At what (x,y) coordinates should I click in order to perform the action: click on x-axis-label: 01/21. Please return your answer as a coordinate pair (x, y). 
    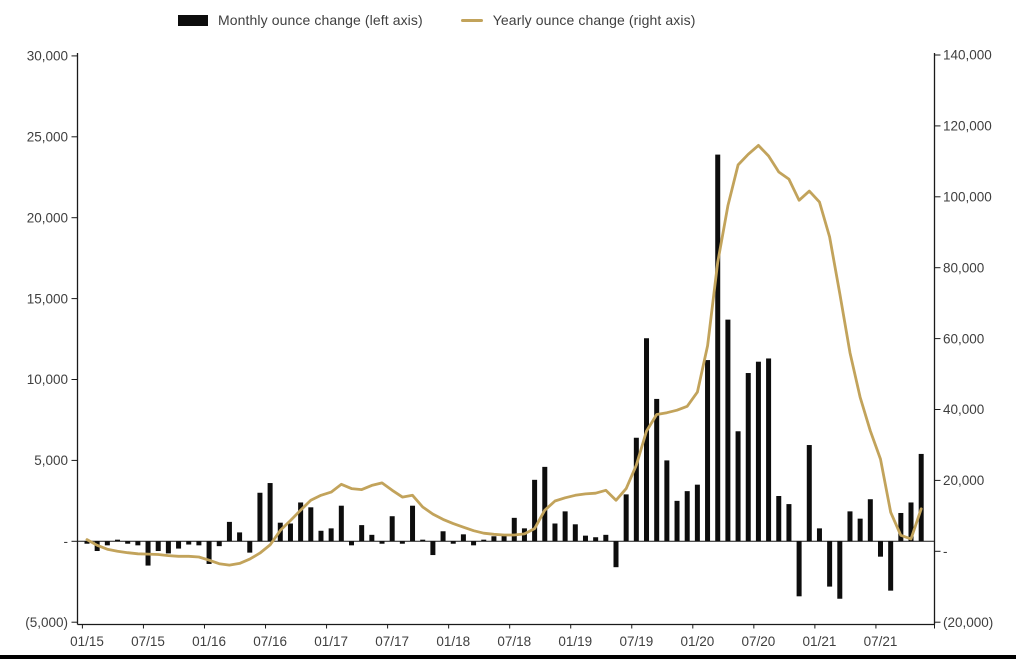
    Looking at the image, I should click on (820, 641).